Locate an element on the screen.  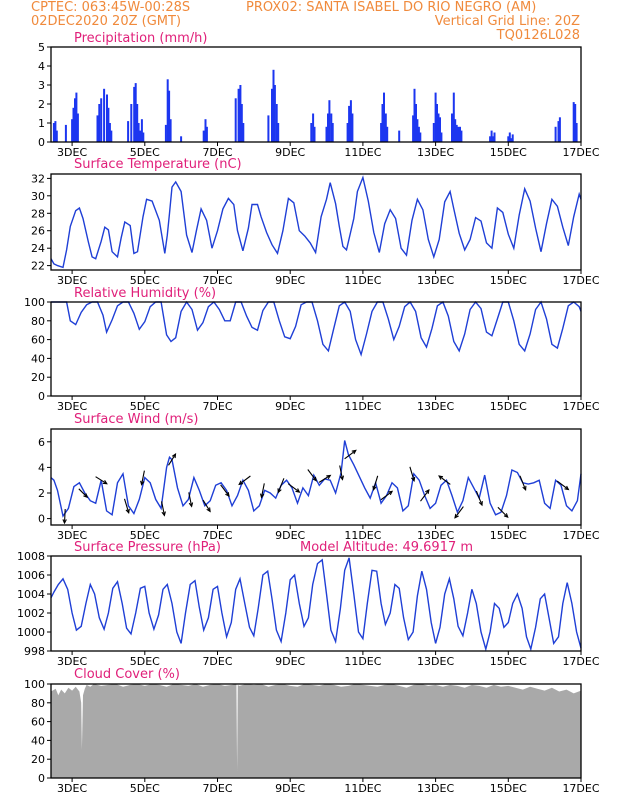
temp-x-tick-label: 13DEC is located at coordinates (435, 280).